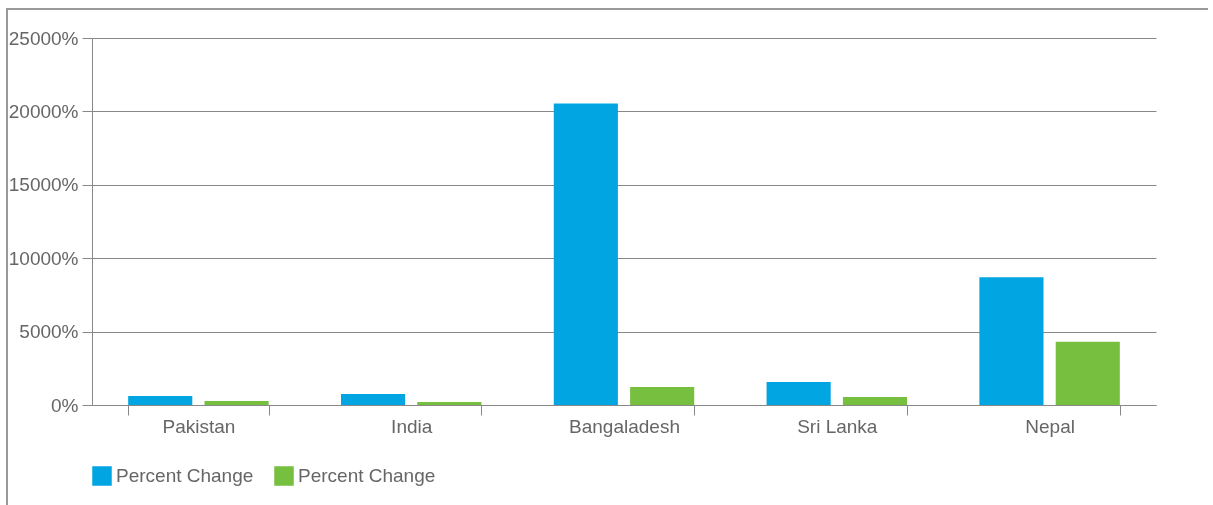  Describe the element at coordinates (837, 426) in the screenshot. I see `x-tick-label: Sri Lanka` at that location.